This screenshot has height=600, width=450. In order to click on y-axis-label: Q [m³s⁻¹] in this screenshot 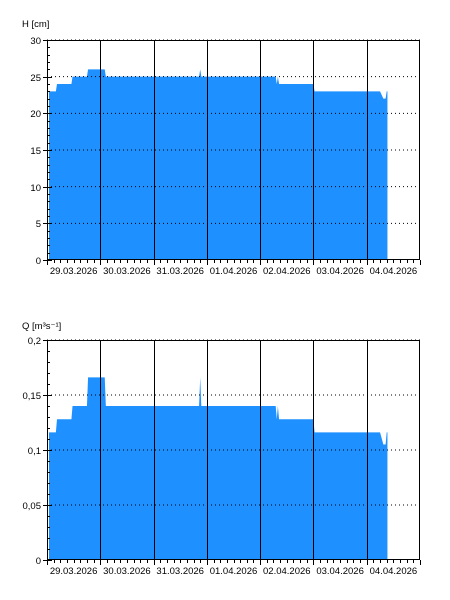, I will do `click(41, 326)`.